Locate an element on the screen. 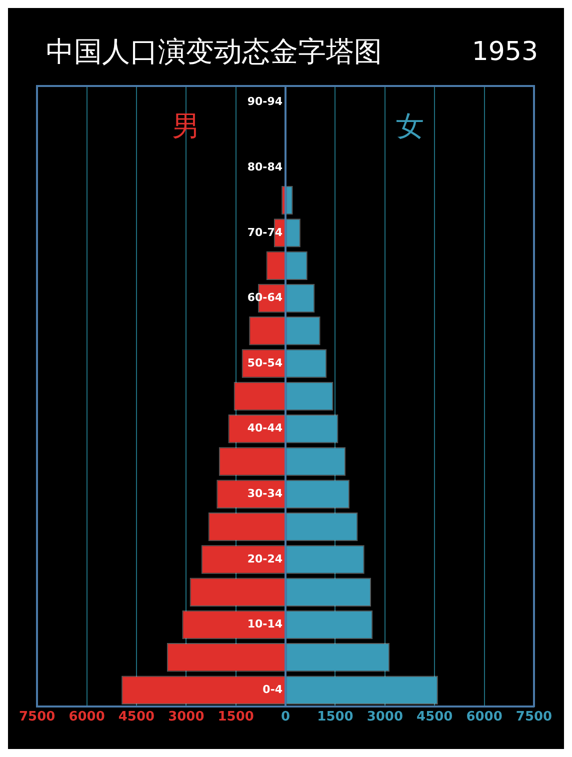 Image resolution: width=572 pixels, height=757 pixels. text: 女 is located at coordinates (410, 125).